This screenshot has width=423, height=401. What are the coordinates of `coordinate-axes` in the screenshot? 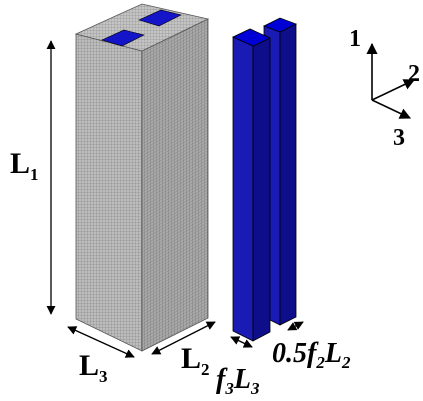 It's located at (391, 80).